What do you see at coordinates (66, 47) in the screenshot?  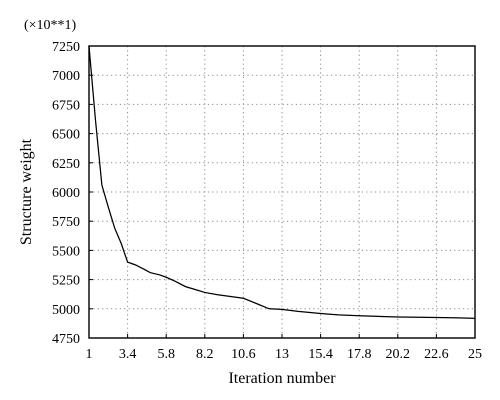 I see `y-tick-label: 7250` at bounding box center [66, 47].